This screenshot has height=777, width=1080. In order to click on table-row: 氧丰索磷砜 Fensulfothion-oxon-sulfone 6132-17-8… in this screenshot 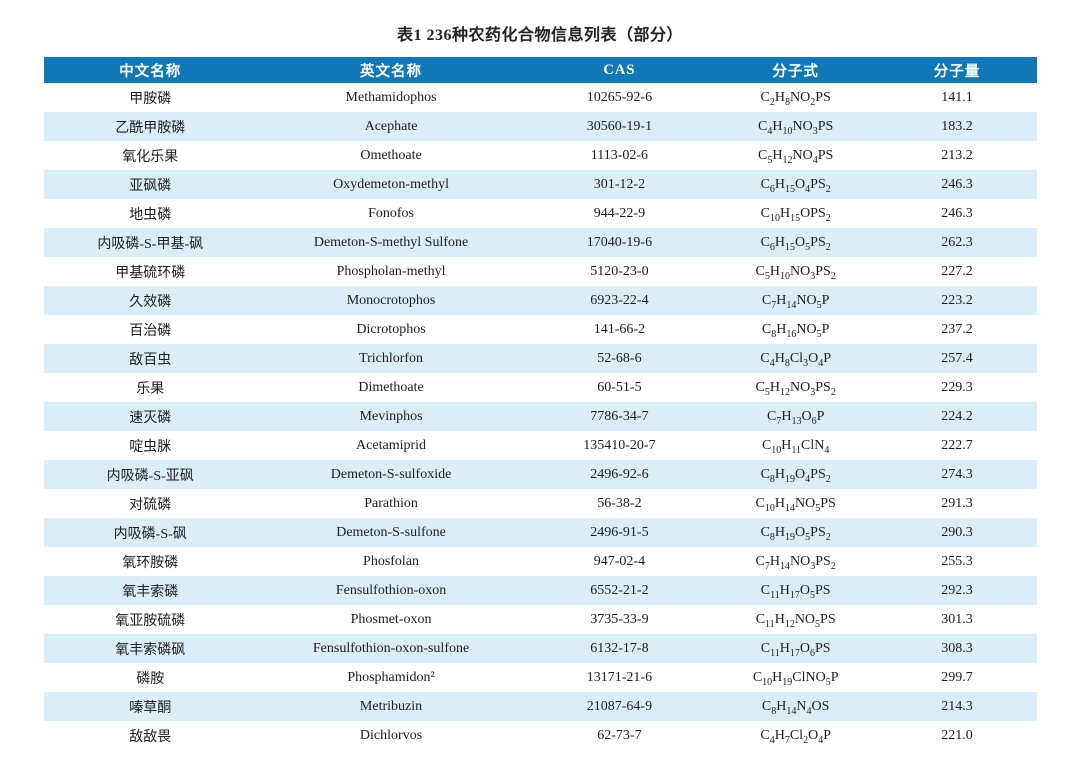, I will do `click(540, 648)`.